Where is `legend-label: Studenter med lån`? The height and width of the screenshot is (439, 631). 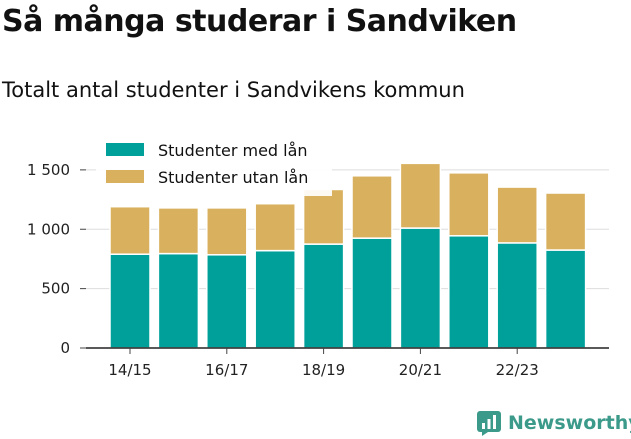 legend-label: Studenter med lån is located at coordinates (233, 150).